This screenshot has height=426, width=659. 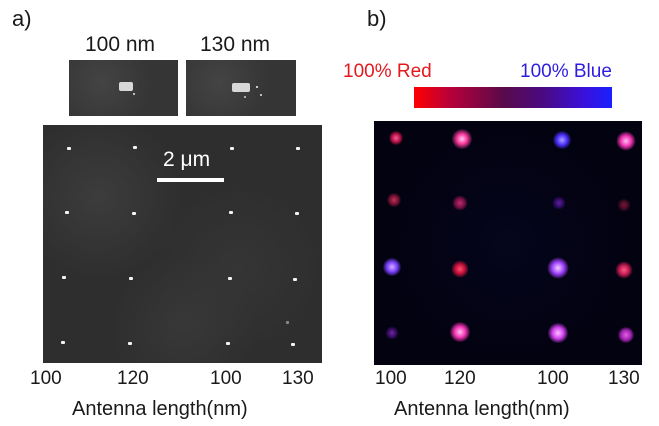 What do you see at coordinates (513, 97) in the screenshot?
I see `color-scale-bar` at bounding box center [513, 97].